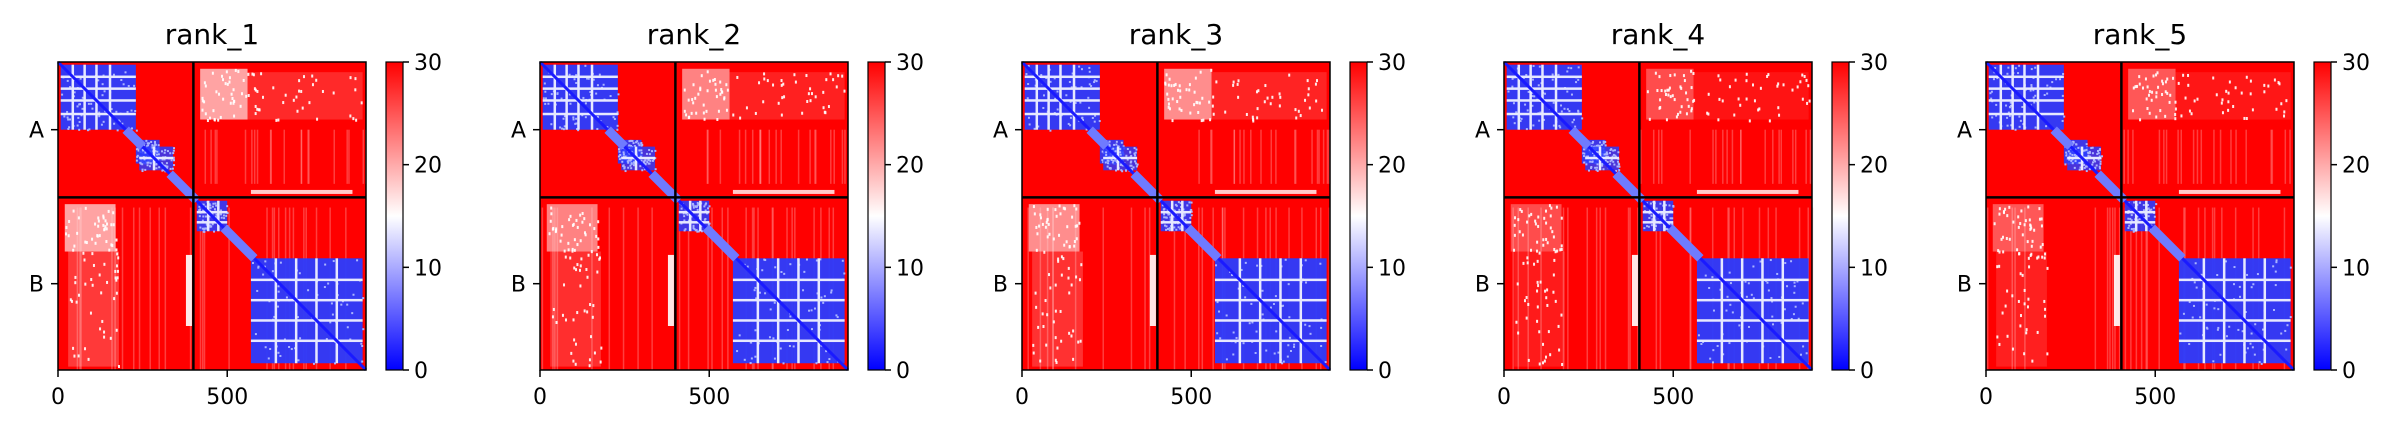  Describe the element at coordinates (694, 216) in the screenshot. I see `heatmap-cells` at that location.